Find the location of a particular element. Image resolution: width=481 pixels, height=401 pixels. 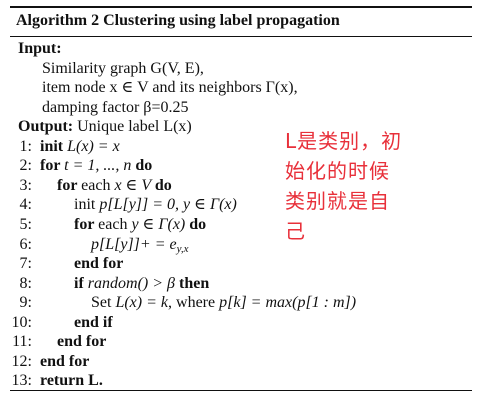

algorithm-step: init p[L[y]] = 0, y ∈ Γ(x) is located at coordinates (155, 204).